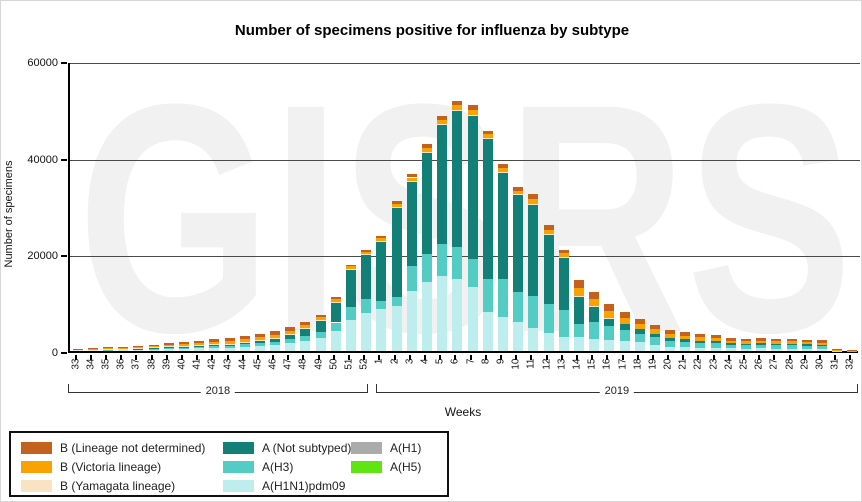  Describe the element at coordinates (668, 364) in the screenshot. I see `week-label: 20` at that location.